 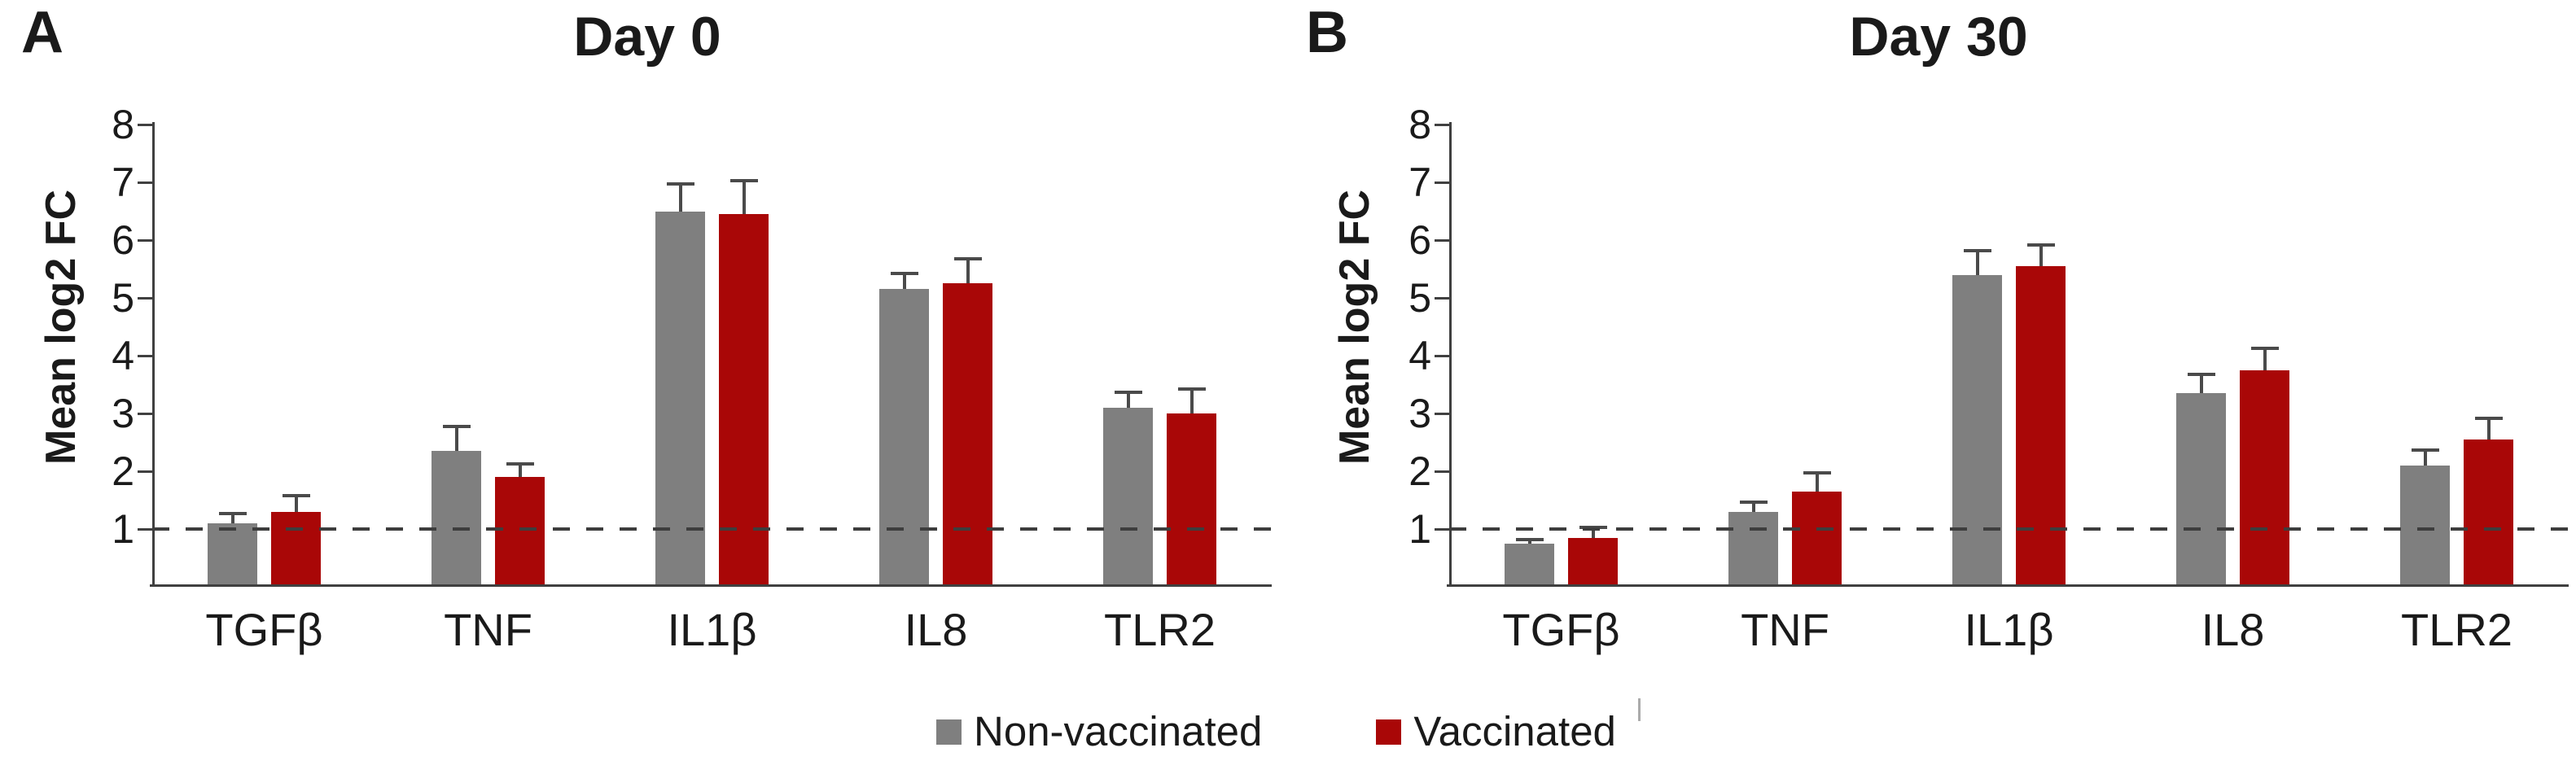 What do you see at coordinates (2456, 629) in the screenshot?
I see `category-label-tlr2: TLR2` at bounding box center [2456, 629].